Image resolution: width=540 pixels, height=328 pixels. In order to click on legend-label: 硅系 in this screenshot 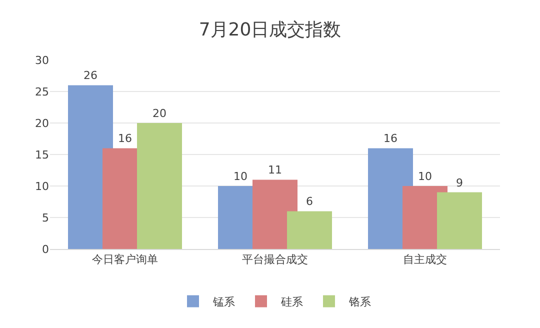, I will do `click(291, 302)`.